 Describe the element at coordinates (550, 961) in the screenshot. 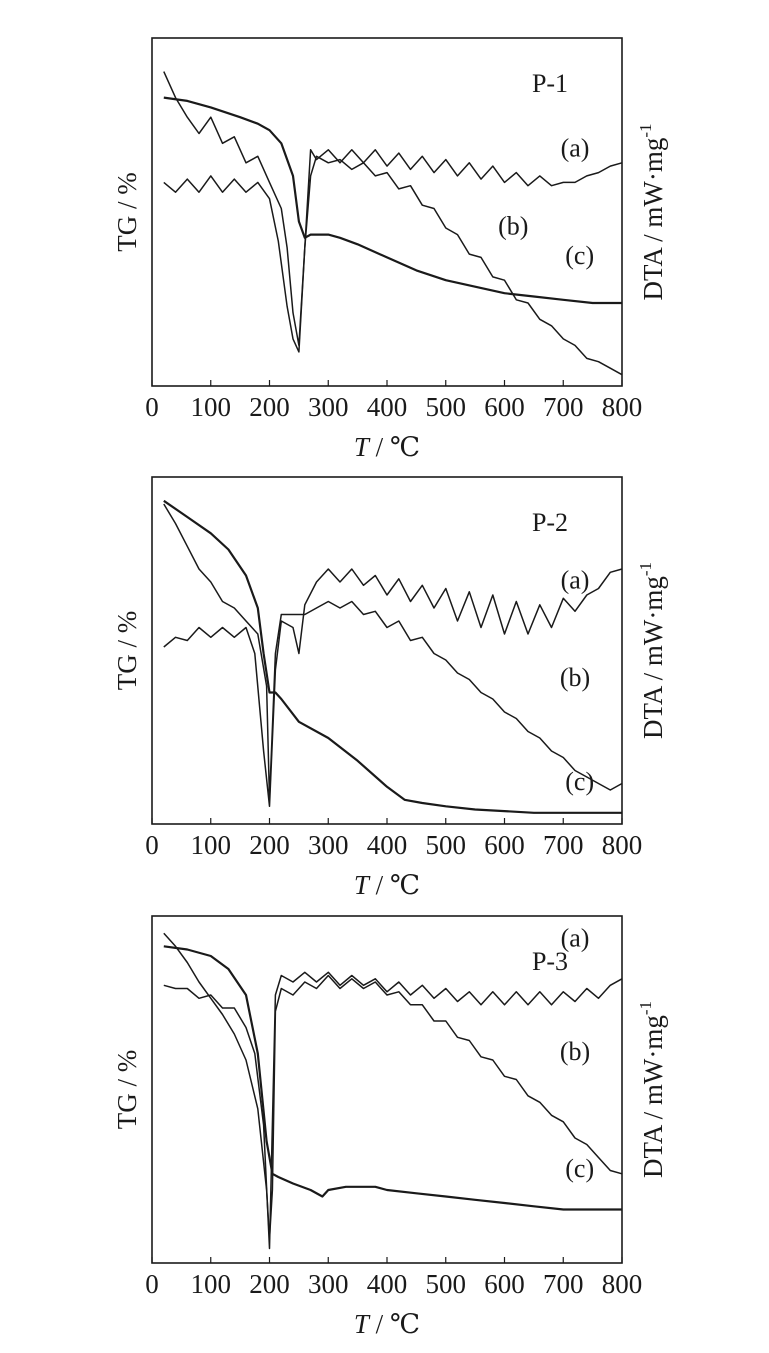

I see `panel-label: P-3` at that location.